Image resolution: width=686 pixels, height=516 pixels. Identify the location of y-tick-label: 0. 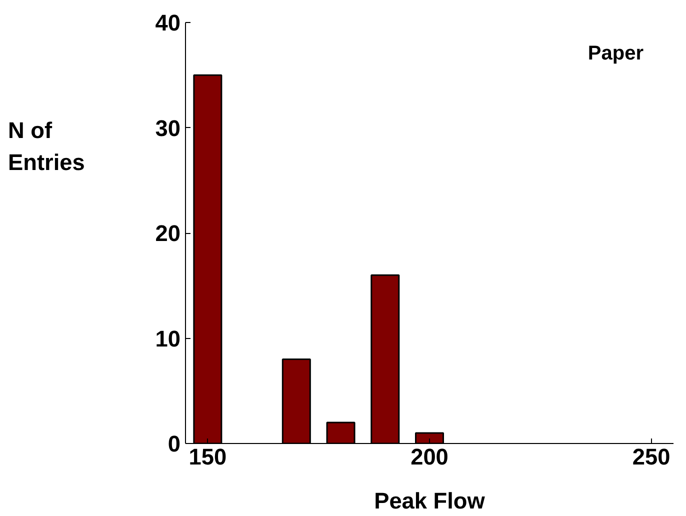
(174, 443).